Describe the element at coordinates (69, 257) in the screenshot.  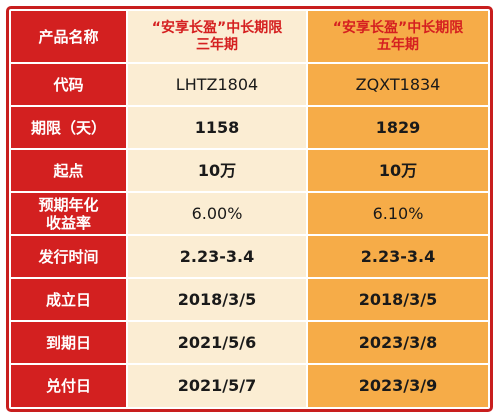
I see `row-label: 发行时间` at that location.